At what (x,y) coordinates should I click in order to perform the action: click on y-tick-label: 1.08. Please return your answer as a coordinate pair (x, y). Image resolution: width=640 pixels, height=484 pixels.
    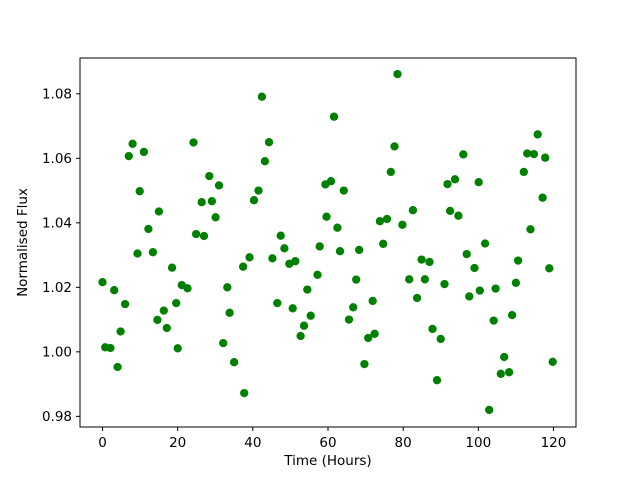
    Looking at the image, I should click on (57, 94).